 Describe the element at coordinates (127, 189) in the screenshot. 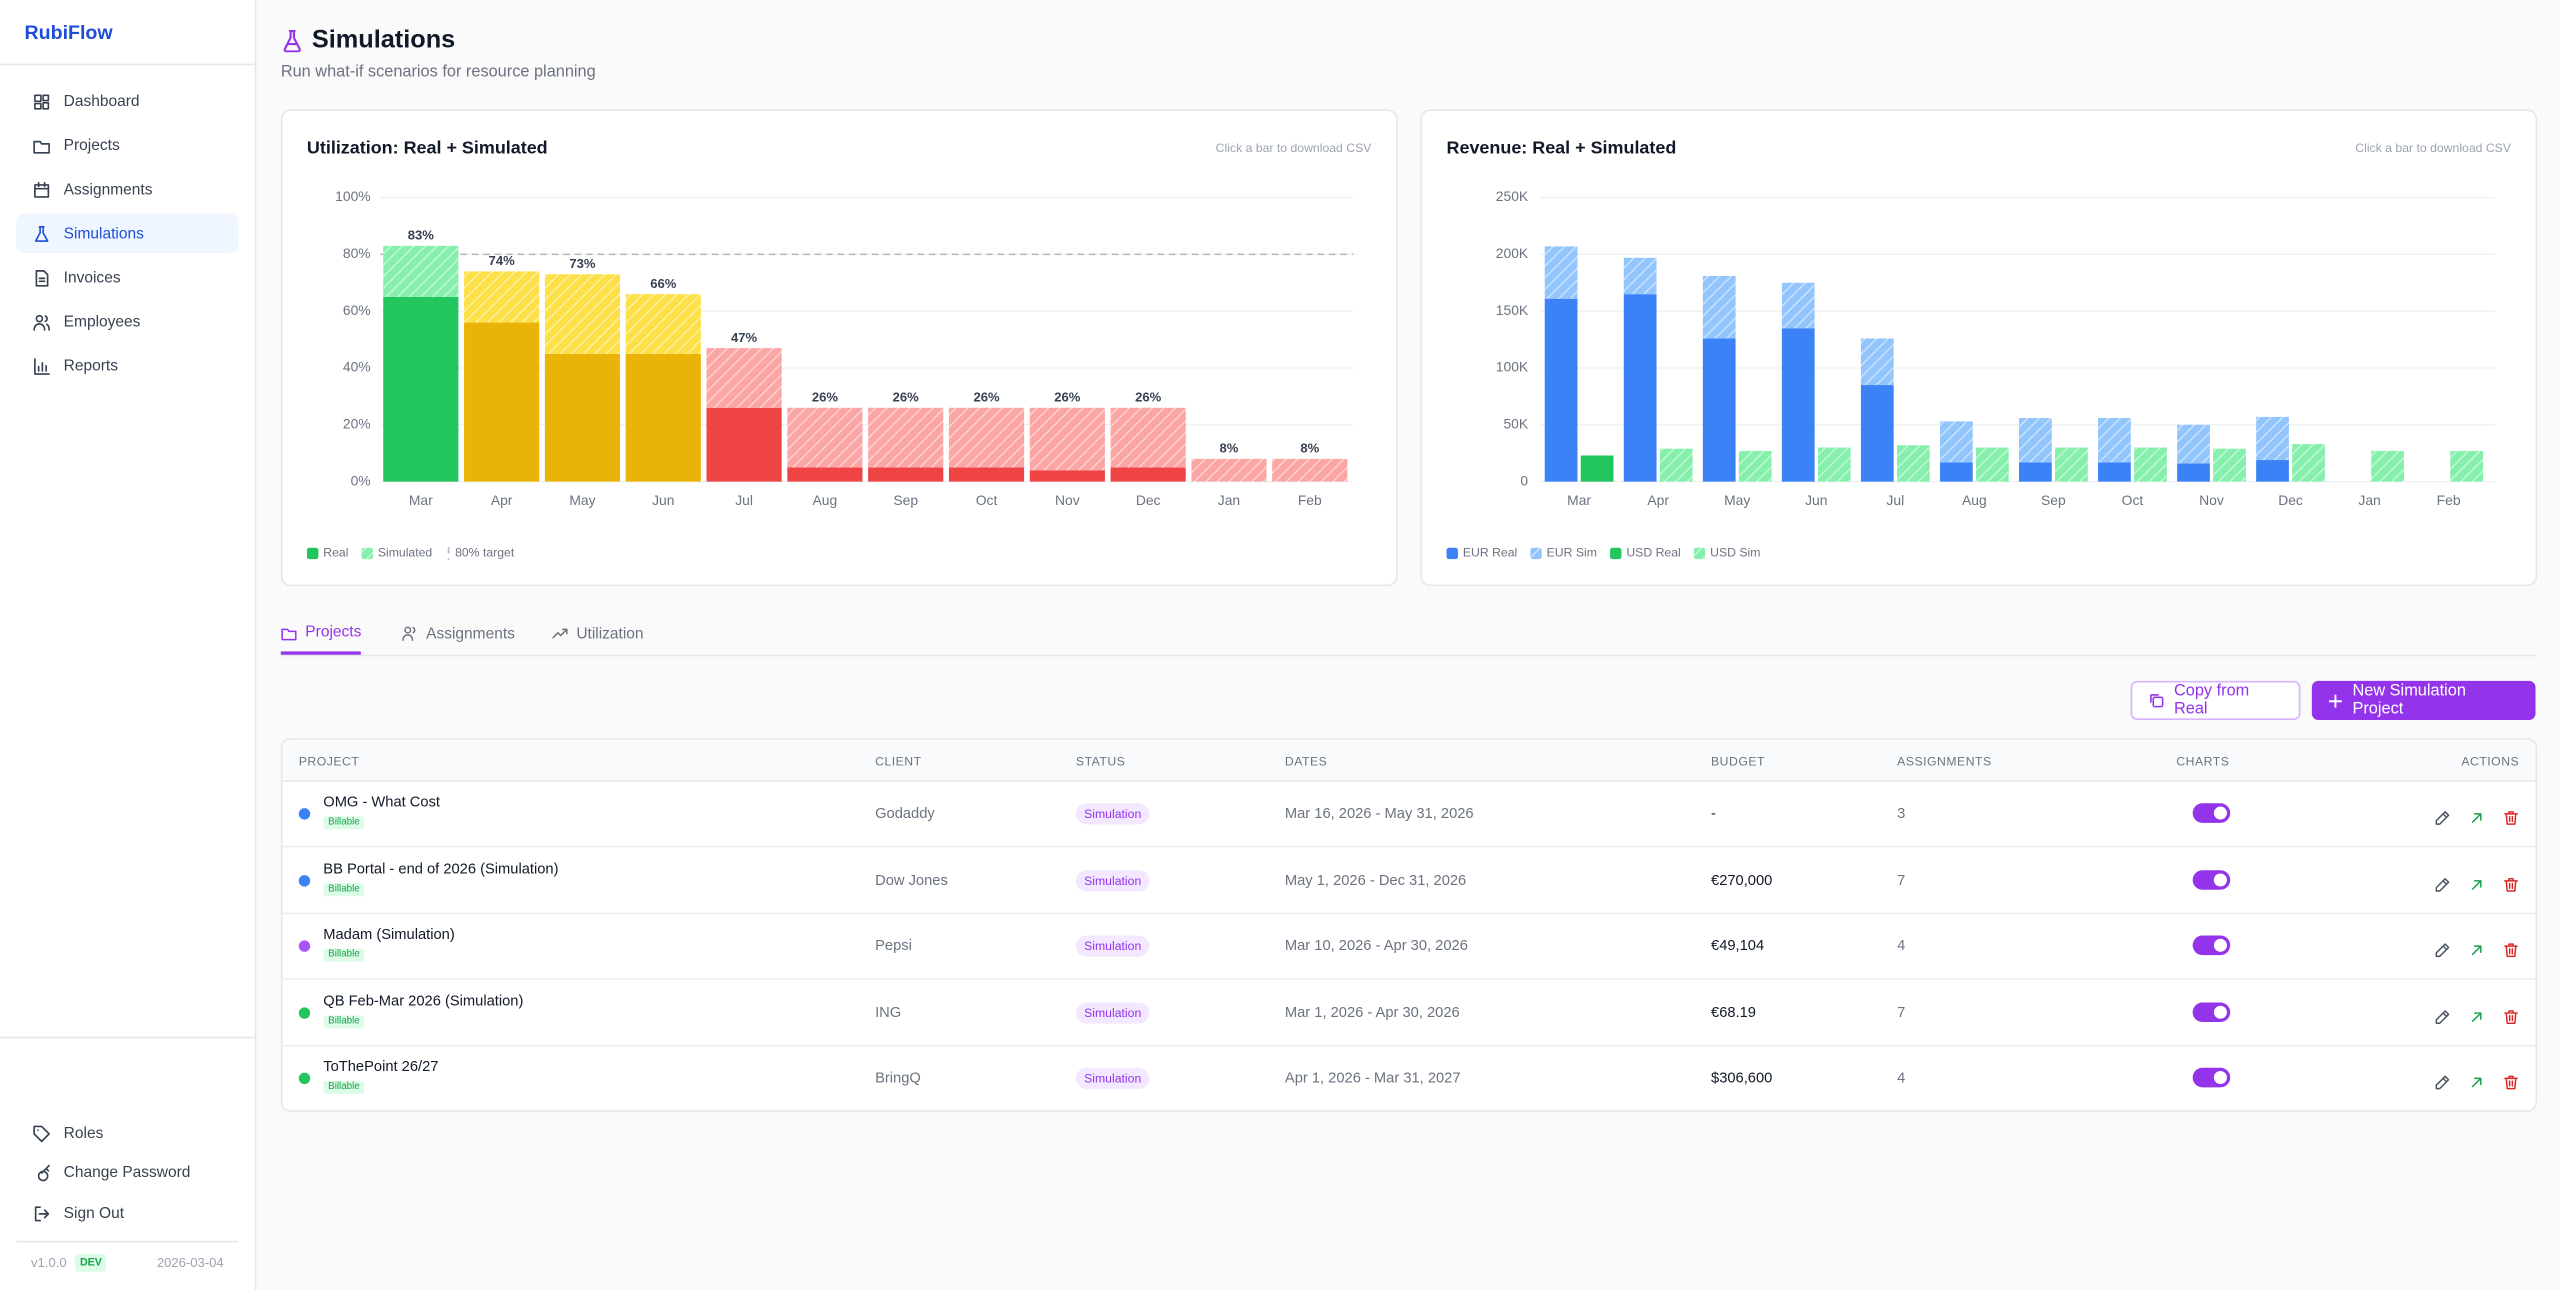

I see `nav-item: Assignments` at that location.